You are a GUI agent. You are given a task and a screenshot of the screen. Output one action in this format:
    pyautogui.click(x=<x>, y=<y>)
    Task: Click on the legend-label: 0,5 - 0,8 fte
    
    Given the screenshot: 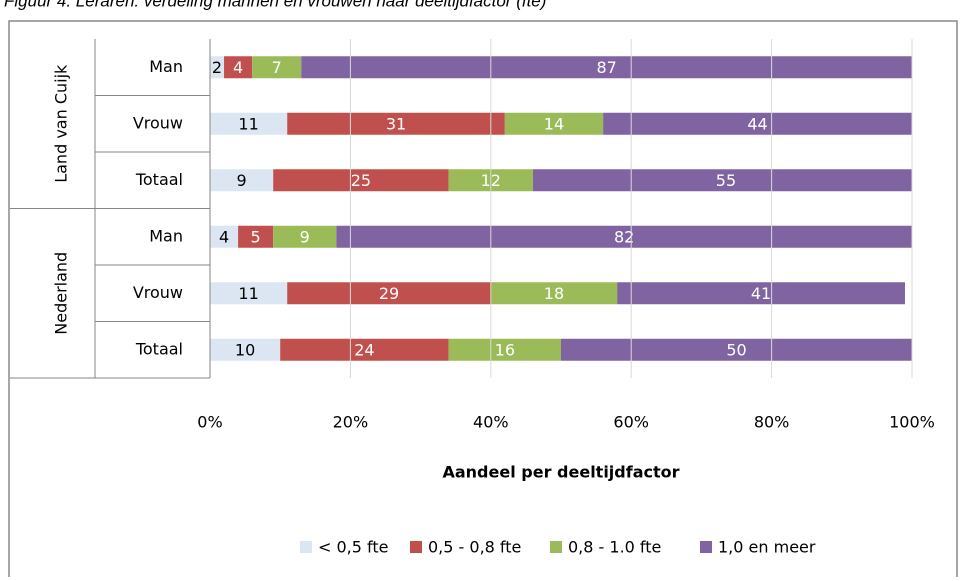 What is the action you would take?
    pyautogui.click(x=474, y=547)
    